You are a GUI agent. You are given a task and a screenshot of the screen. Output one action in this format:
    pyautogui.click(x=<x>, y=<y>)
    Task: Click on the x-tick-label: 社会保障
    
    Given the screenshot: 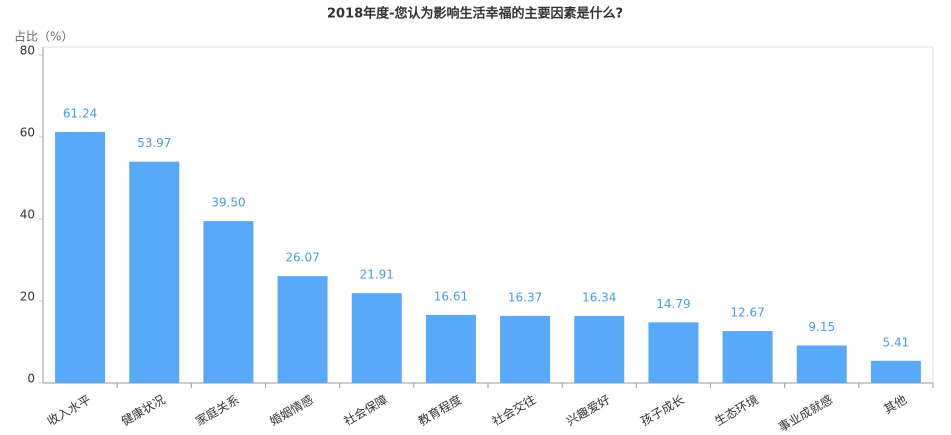 What is the action you would take?
    pyautogui.click(x=365, y=410)
    